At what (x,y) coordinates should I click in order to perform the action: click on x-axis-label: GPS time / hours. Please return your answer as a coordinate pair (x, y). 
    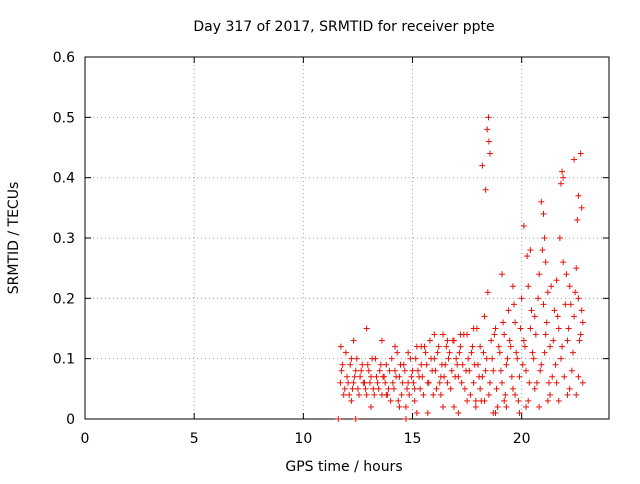
    Looking at the image, I should click on (343, 467).